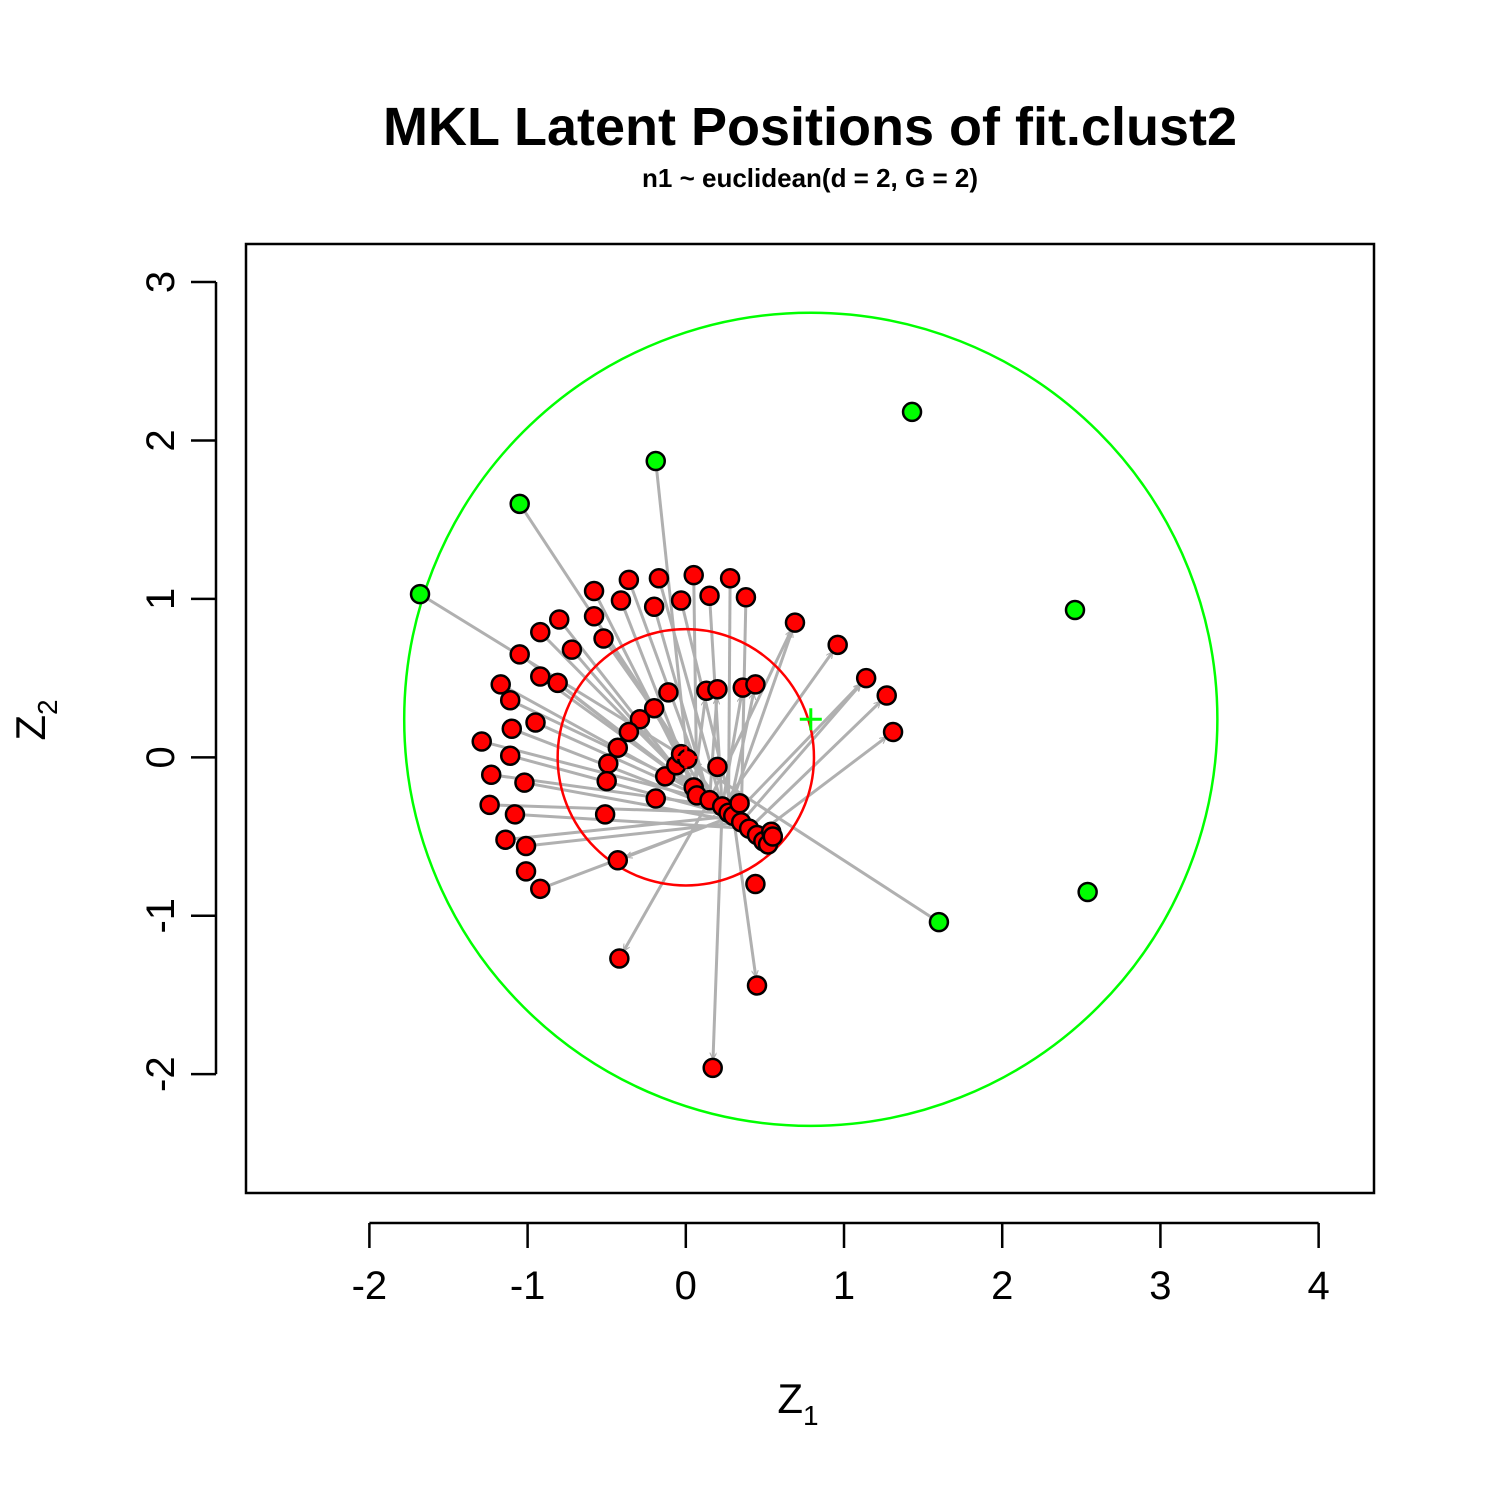  I want to click on x-axis-label: Z1, so click(797, 1403).